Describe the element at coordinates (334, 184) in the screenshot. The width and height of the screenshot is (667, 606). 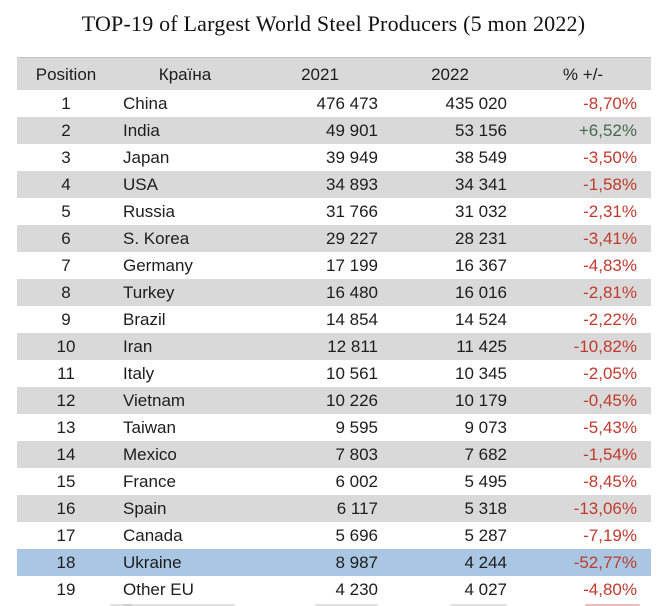
I see `table-row-usa: 4 USA 34 893 34 341 -1,58%` at that location.